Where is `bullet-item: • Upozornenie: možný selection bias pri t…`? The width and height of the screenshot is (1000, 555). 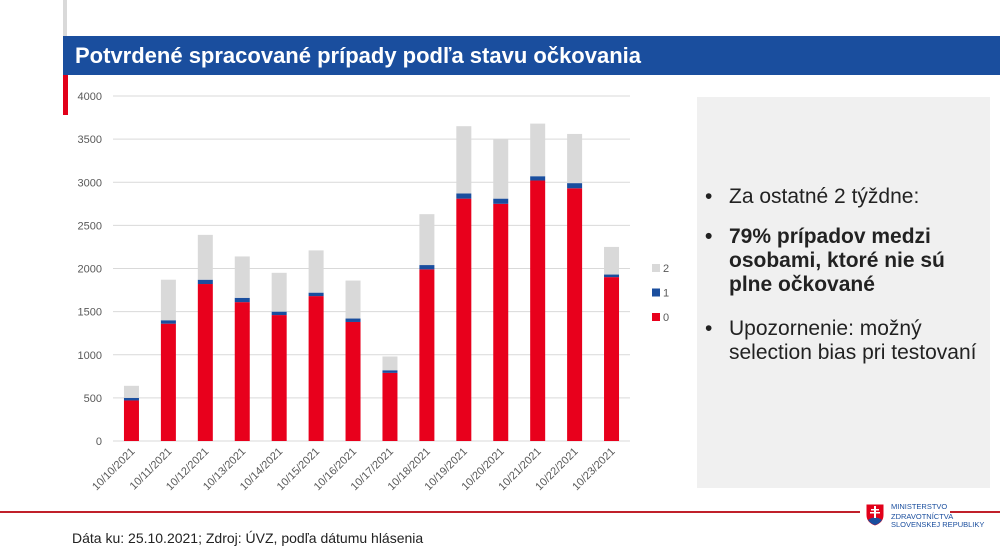
bullet-item: • Upozornenie: možný selection bias pri t… is located at coordinates (841, 340).